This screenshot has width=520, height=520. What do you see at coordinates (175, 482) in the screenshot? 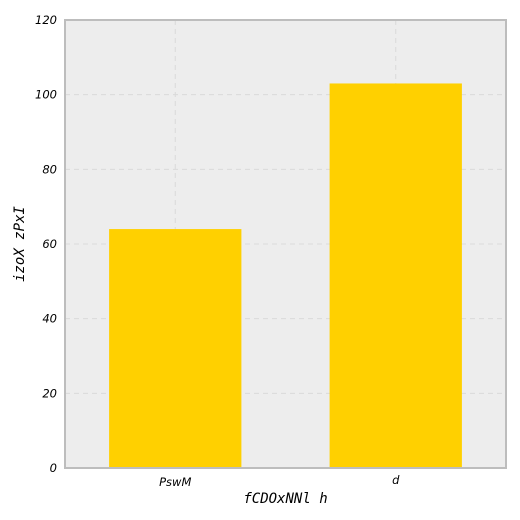
I see `x-tick-label: PswM` at bounding box center [175, 482].